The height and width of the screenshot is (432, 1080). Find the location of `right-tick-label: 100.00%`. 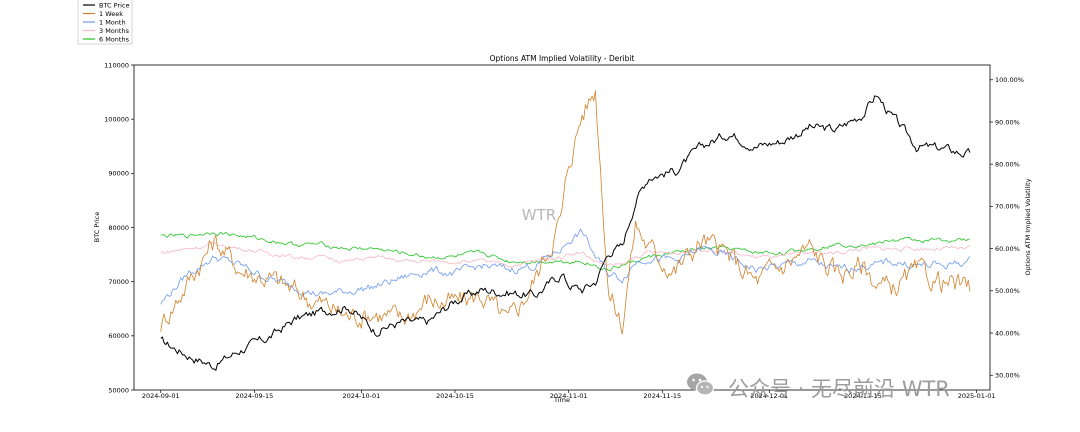

right-tick-label: 100.00% is located at coordinates (1009, 80).